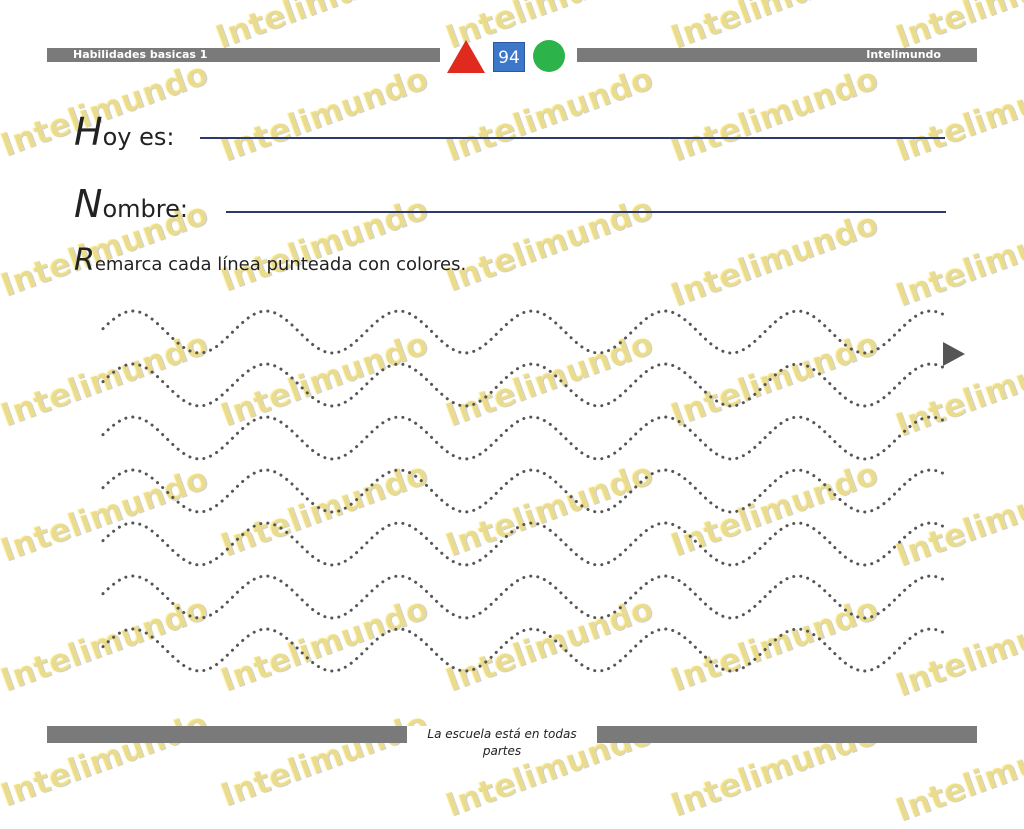 The width and height of the screenshot is (1024, 829). Describe the element at coordinates (280, 264) in the screenshot. I see `instruction-text: emarca cada línea punteada con colores.` at that location.